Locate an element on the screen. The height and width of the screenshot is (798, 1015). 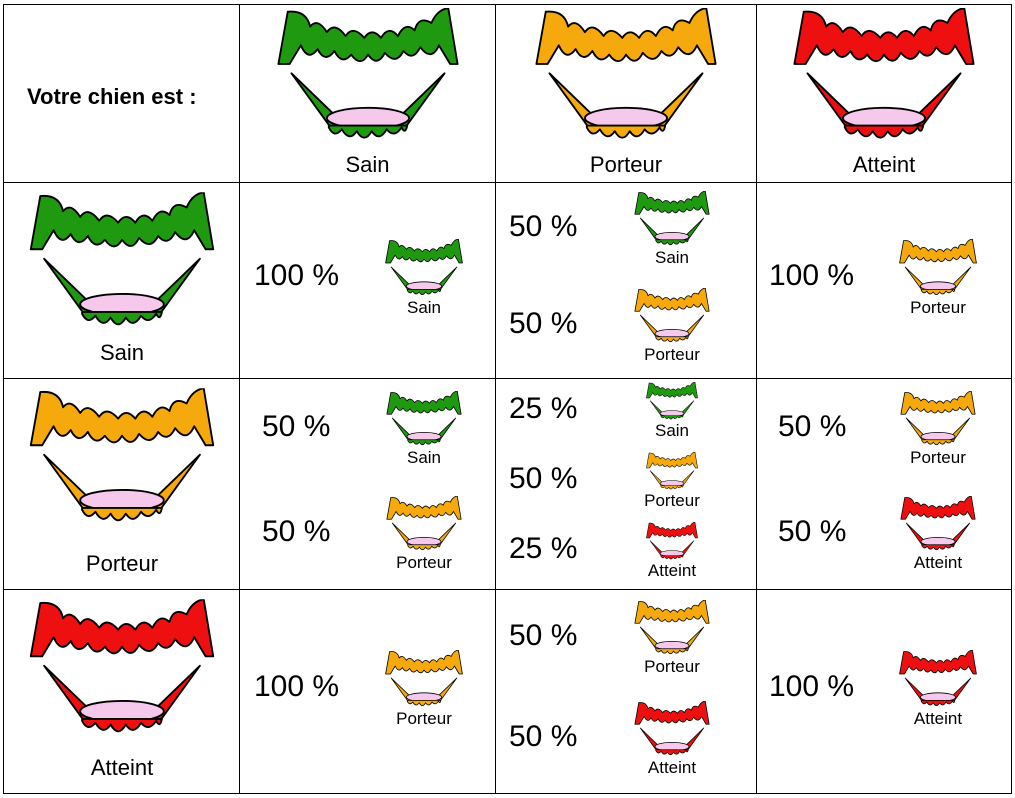
column-header-porteur-jaw-icon is located at coordinates (626, 78).